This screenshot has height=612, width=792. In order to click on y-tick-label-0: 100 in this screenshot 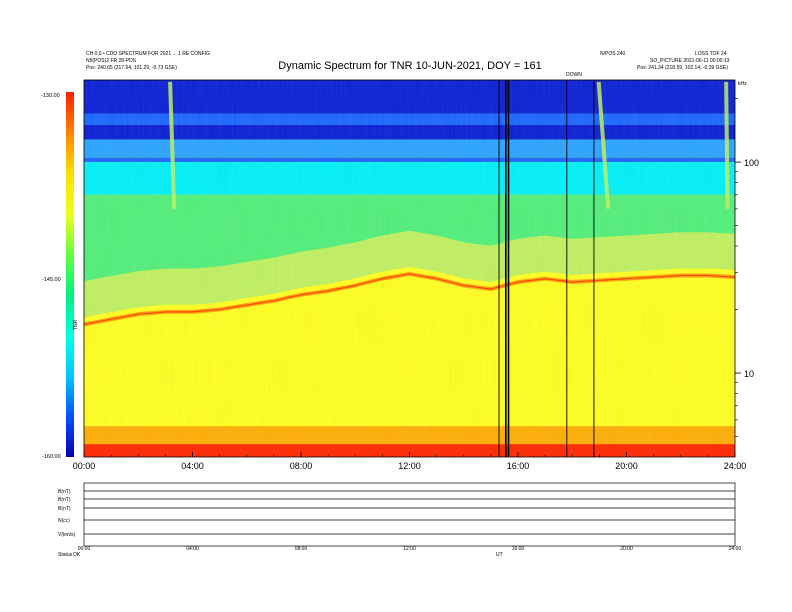, I will do `click(751, 163)`.